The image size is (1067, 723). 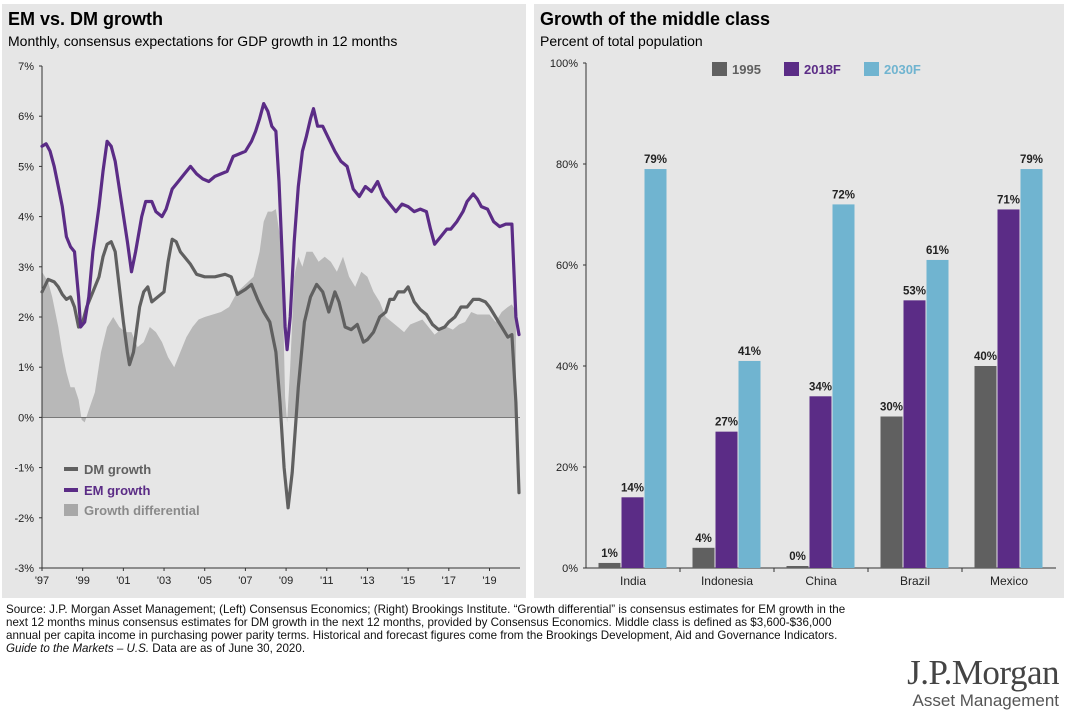 I want to click on y-tick-label: 1%, so click(x=26, y=368).